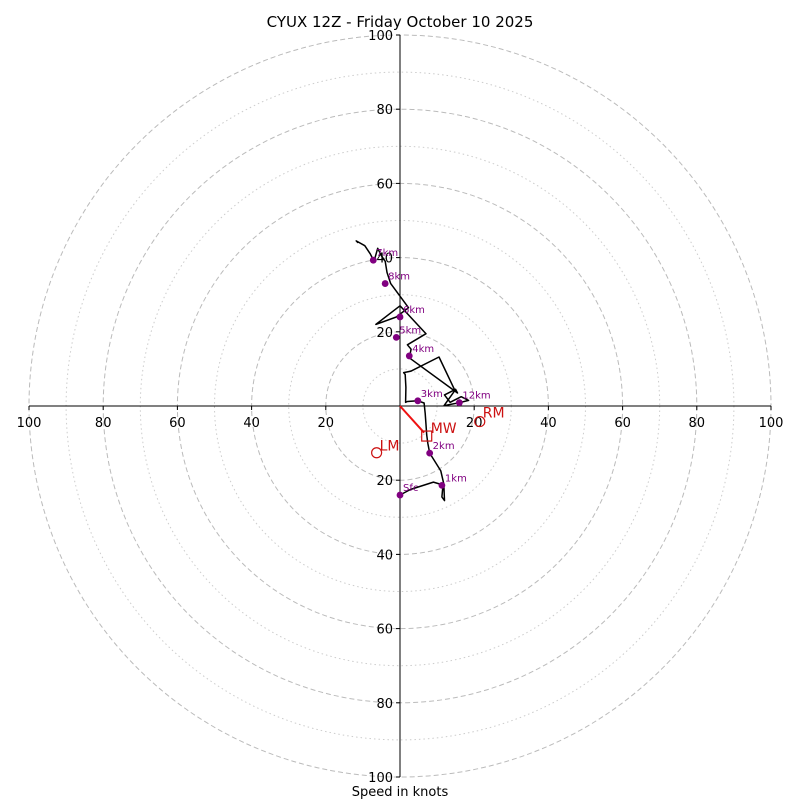 The image size is (800, 800). Describe the element at coordinates (414, 310) in the screenshot. I see `height-label-6km: 6km` at that location.